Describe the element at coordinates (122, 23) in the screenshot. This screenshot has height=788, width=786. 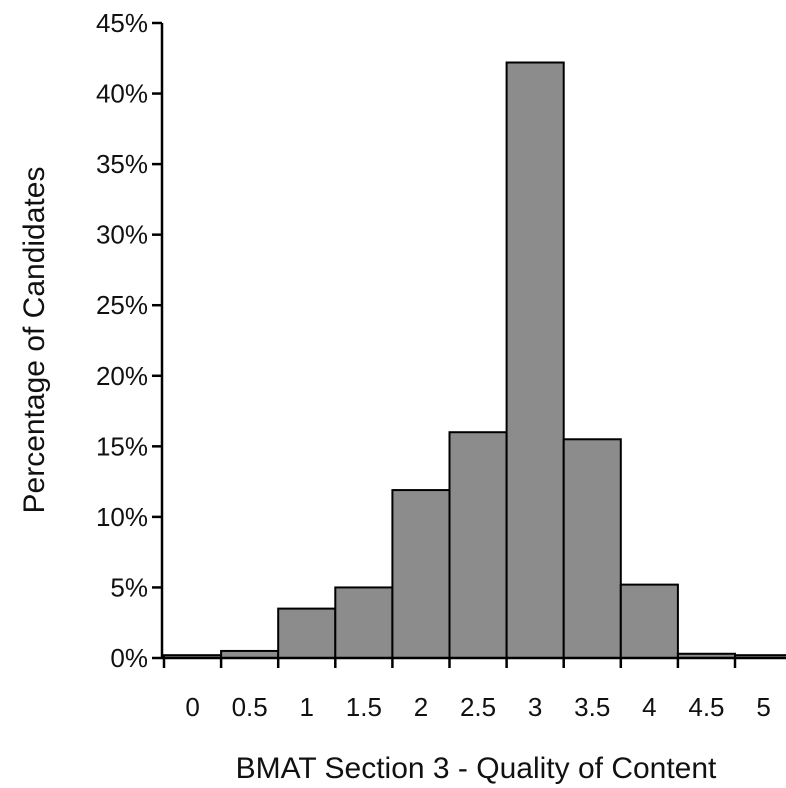
I see `y-tick-label: 45%` at that location.